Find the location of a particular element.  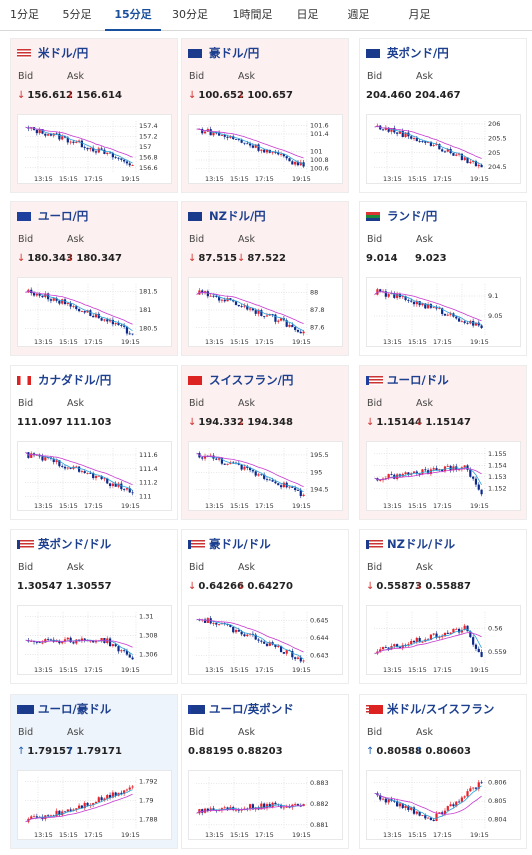

pair-title-link: ユーロ/英ポンド is located at coordinates (241, 709).